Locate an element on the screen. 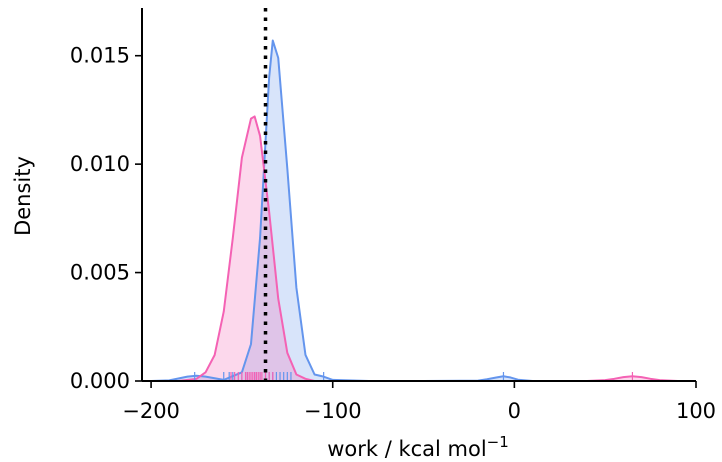 The width and height of the screenshot is (722, 462). y-tick-label: 0.015 is located at coordinates (100, 56).